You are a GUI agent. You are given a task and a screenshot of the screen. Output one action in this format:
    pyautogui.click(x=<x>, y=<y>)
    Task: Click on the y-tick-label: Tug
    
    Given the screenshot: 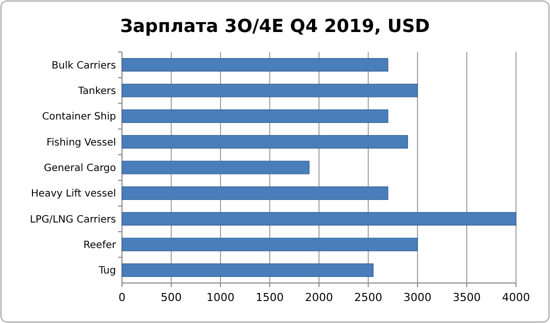 What is the action you would take?
    pyautogui.click(x=107, y=271)
    